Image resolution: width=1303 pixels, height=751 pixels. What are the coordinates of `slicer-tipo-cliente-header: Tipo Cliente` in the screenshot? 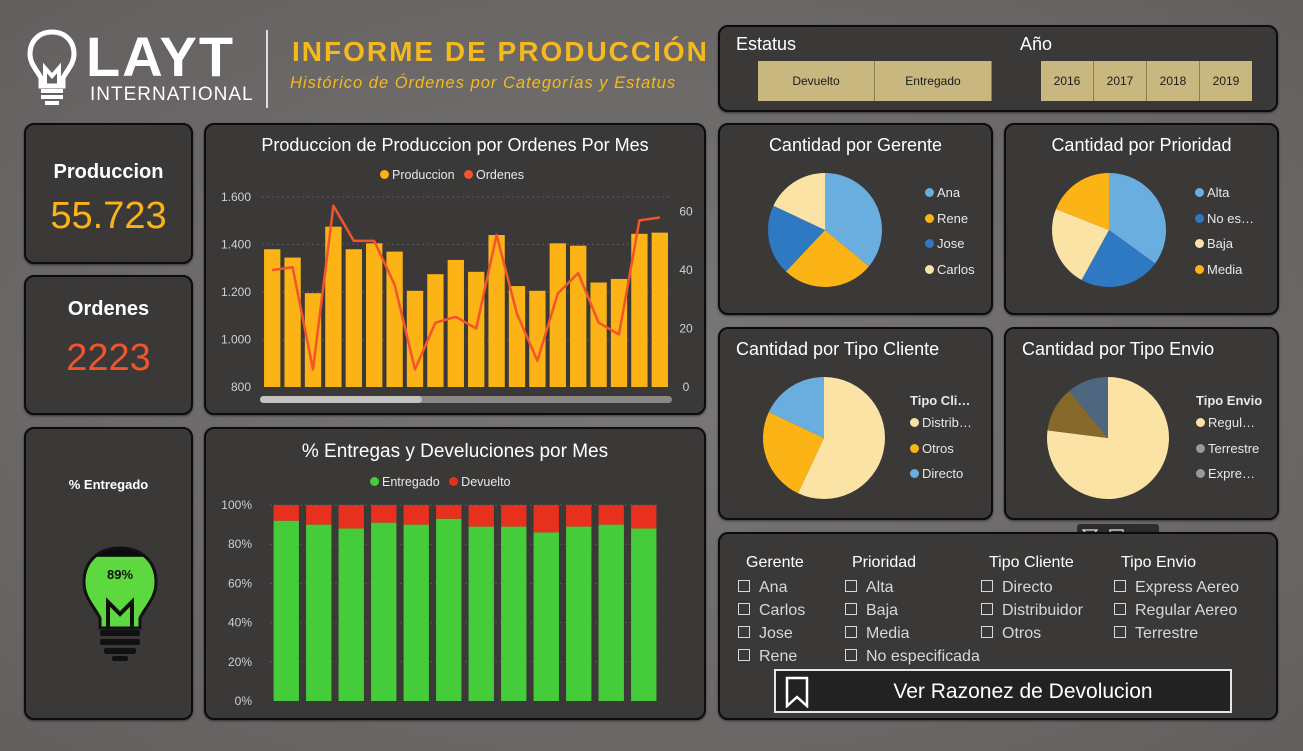 It's located at (1031, 562).